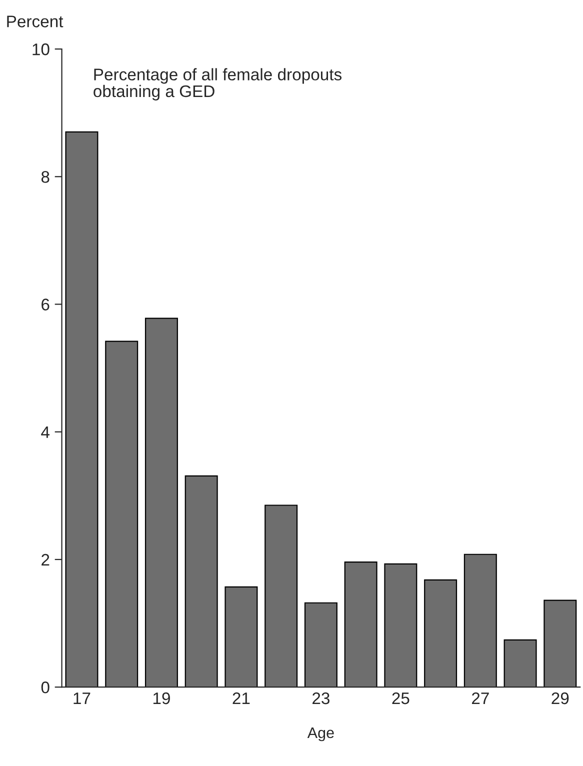 This screenshot has height=766, width=583. What do you see at coordinates (45, 688) in the screenshot?
I see `y-tick-label: 0` at bounding box center [45, 688].